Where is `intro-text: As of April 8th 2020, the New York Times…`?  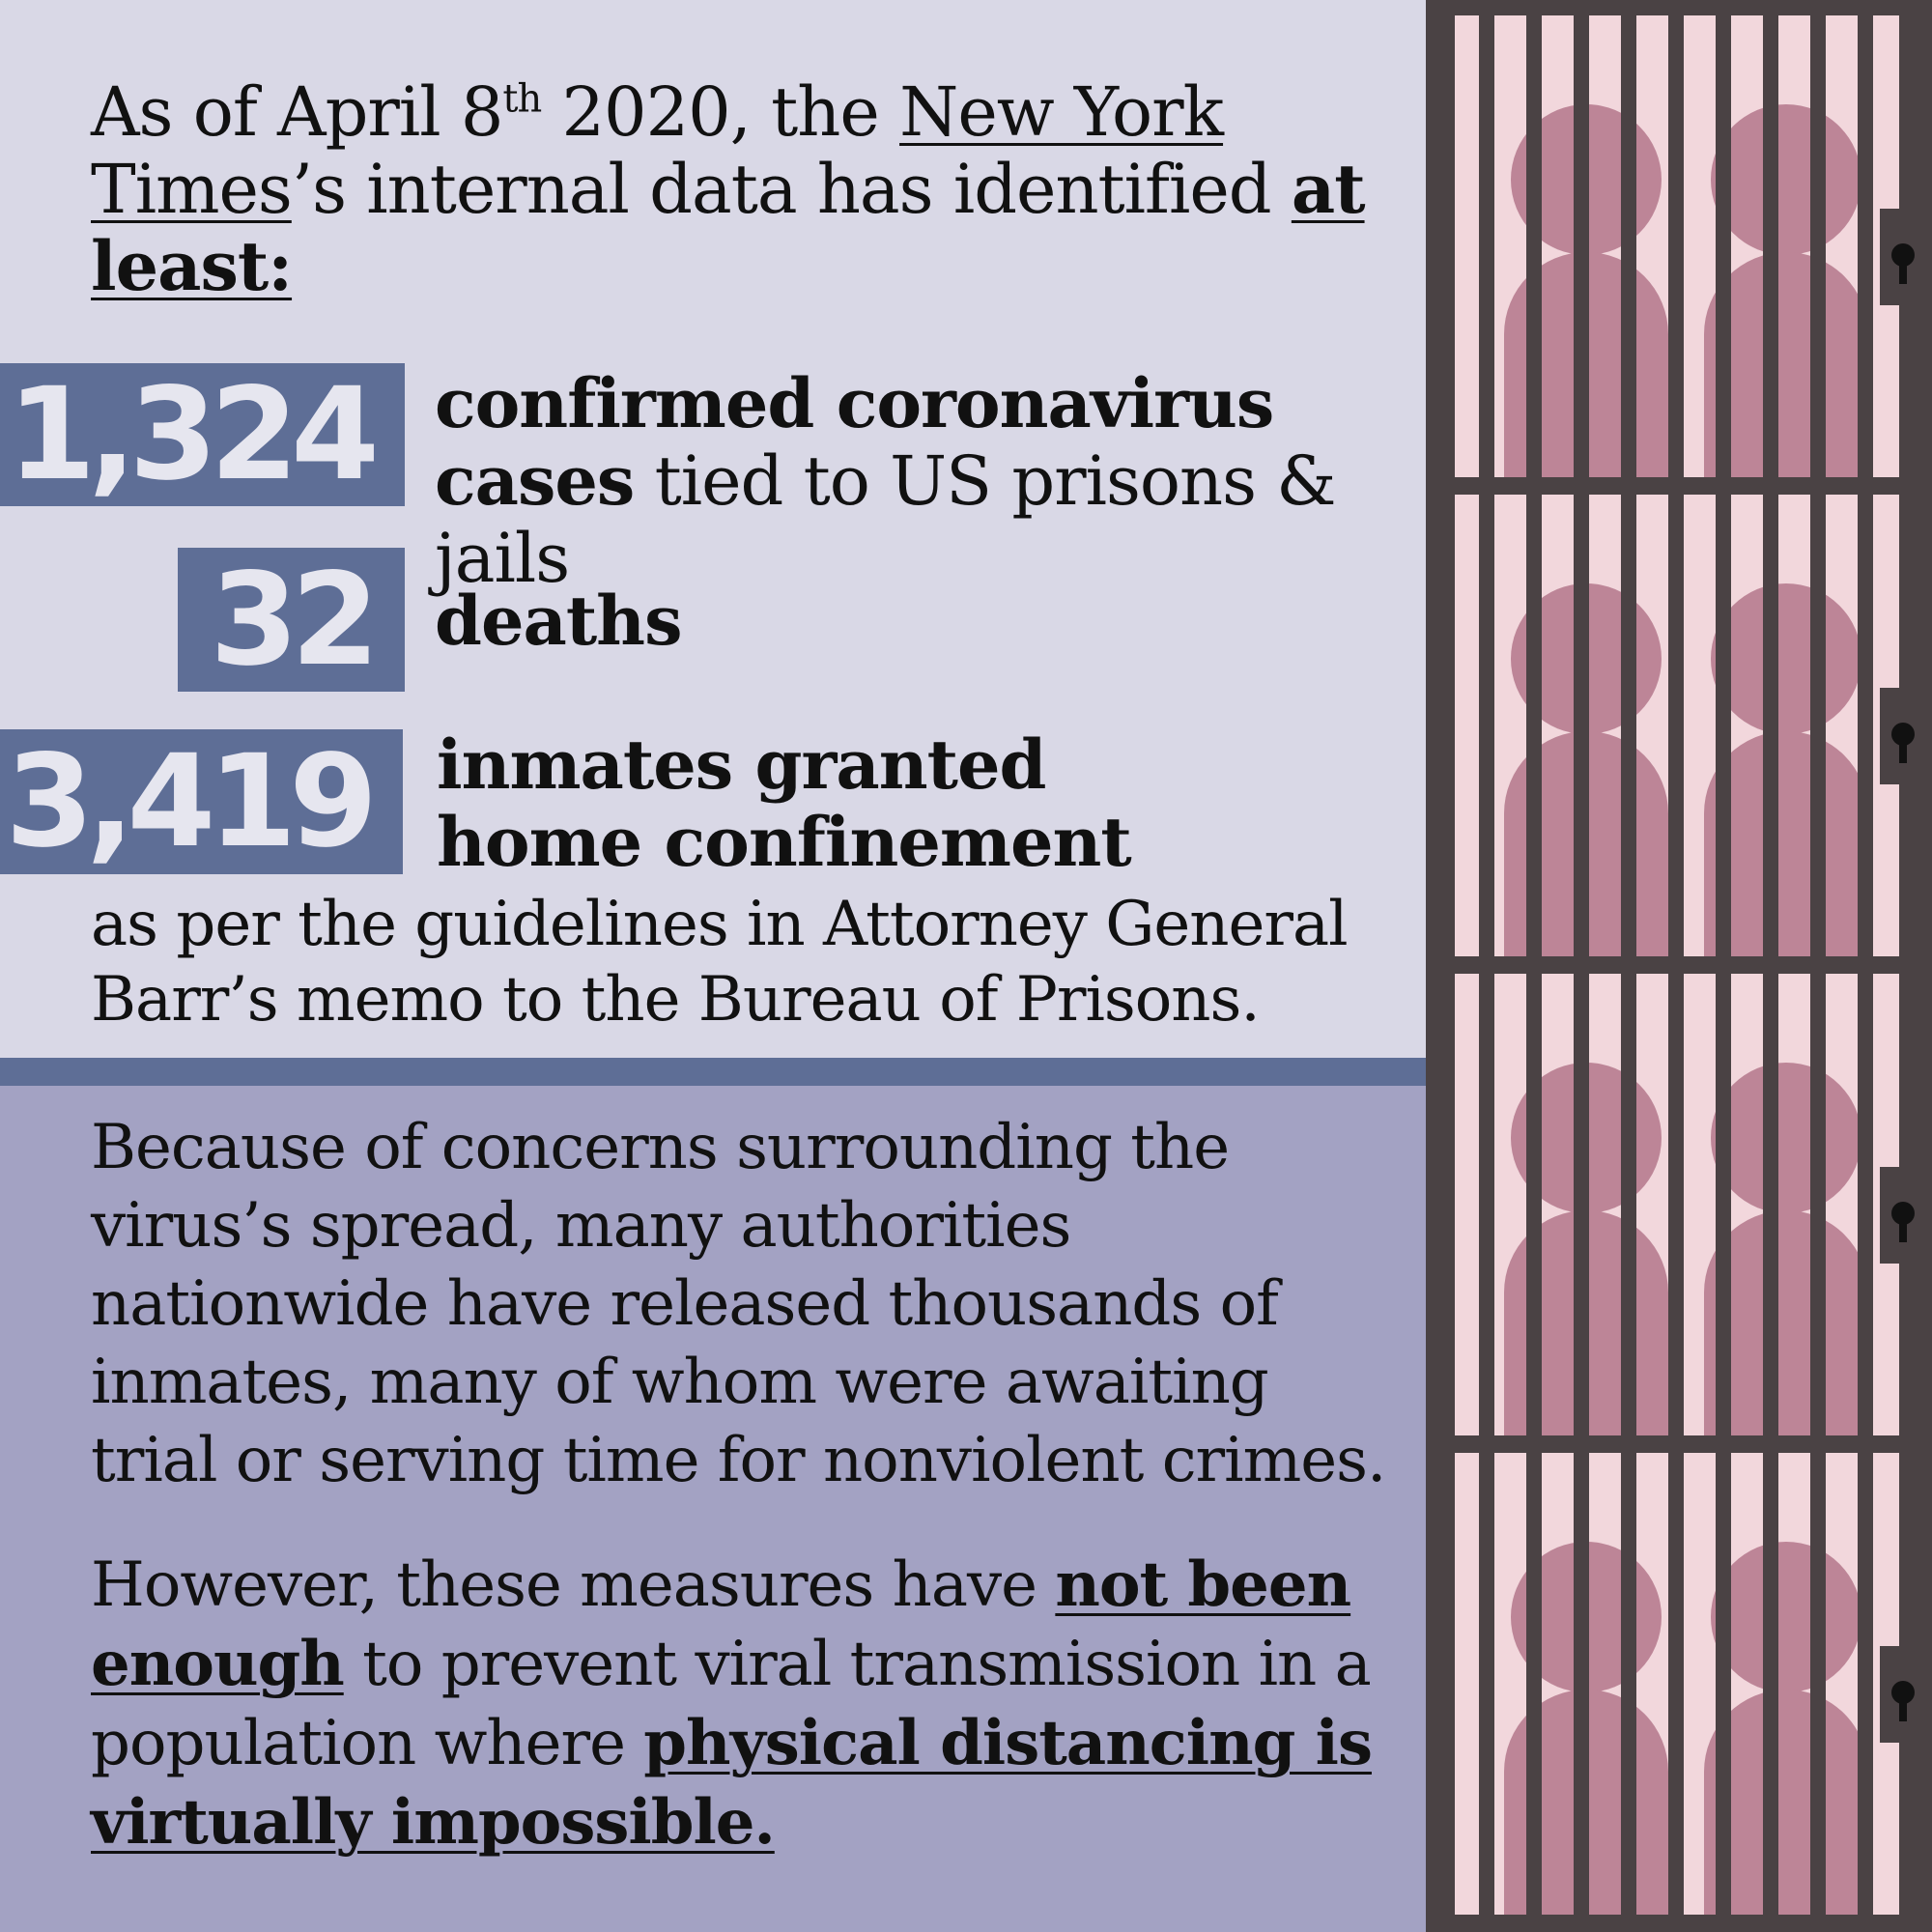
intro-text: As of April 8th 2020, the New York Times… is located at coordinates (728, 189).